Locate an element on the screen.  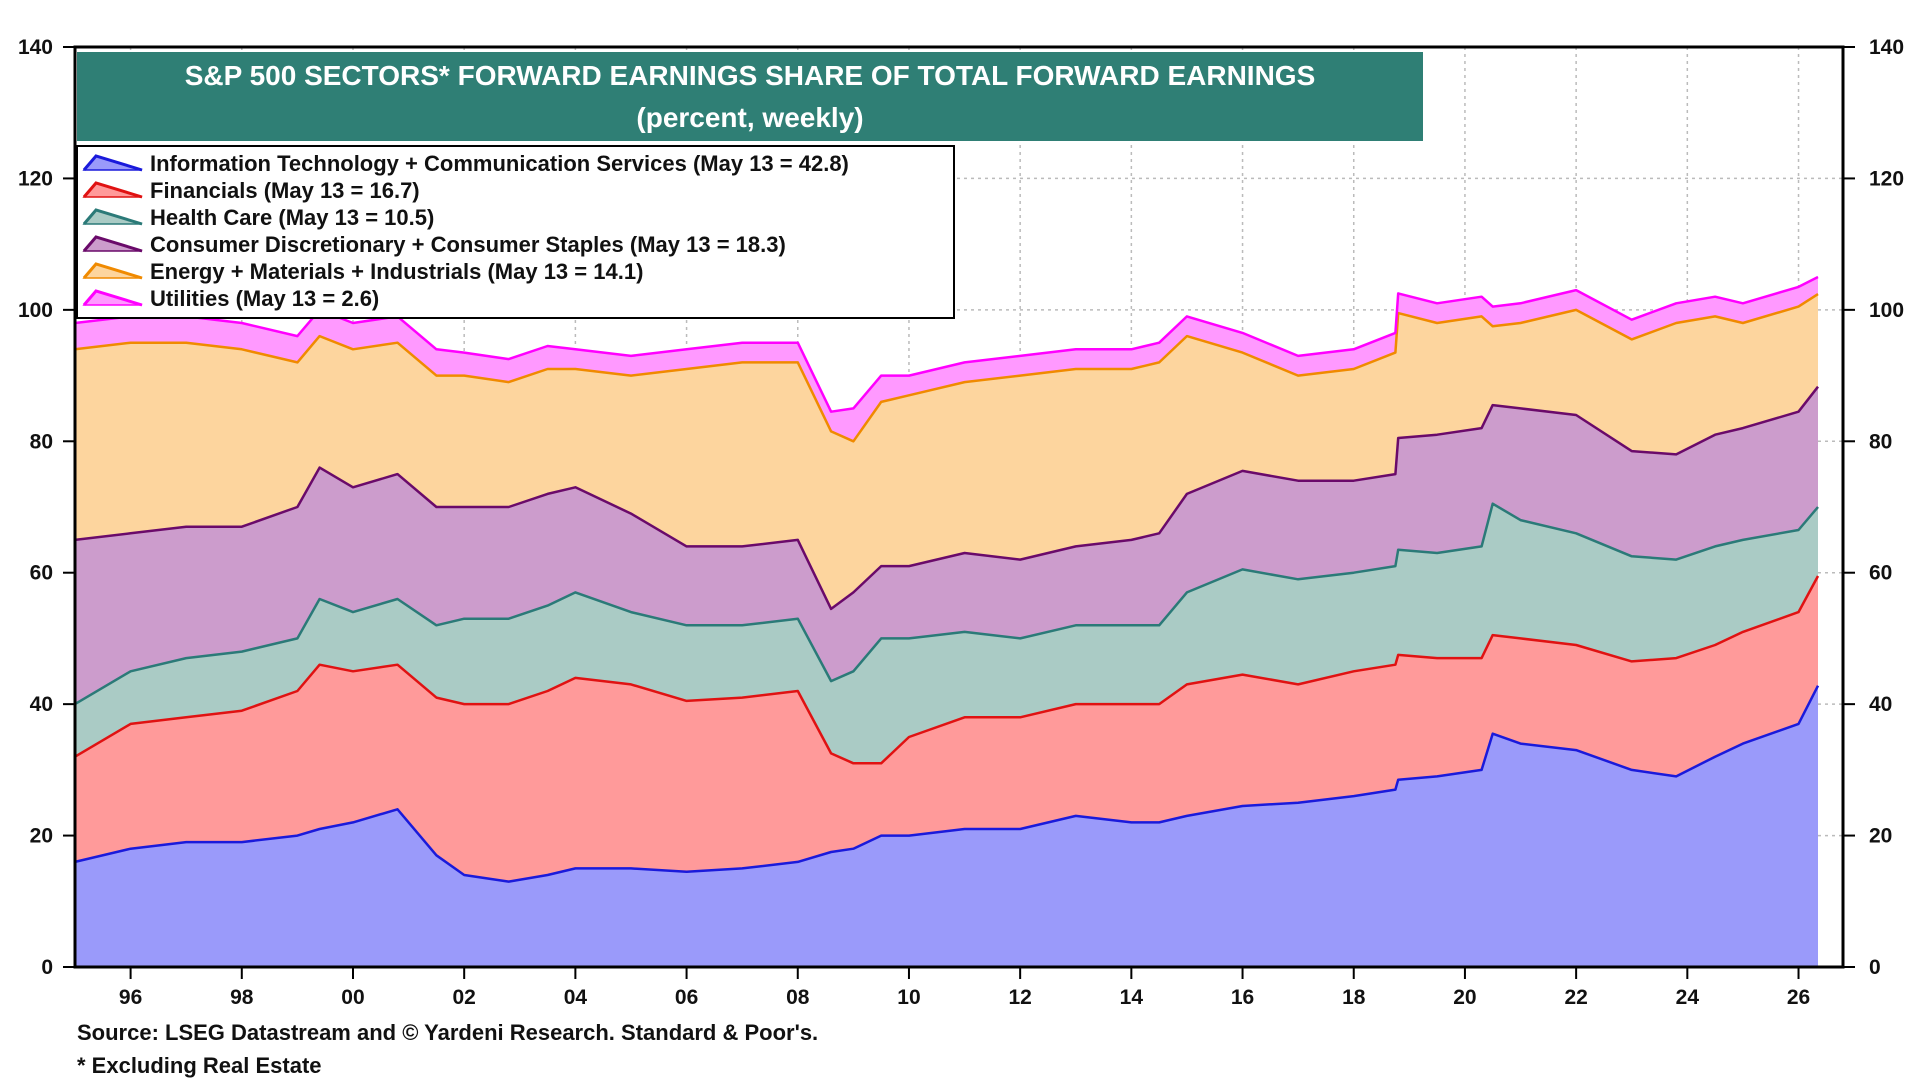
y-tick-left-0: 0 is located at coordinates (47, 967).